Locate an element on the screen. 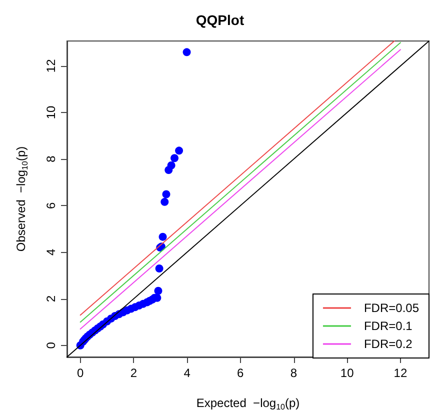  x-tick-label: 8 is located at coordinates (294, 373).